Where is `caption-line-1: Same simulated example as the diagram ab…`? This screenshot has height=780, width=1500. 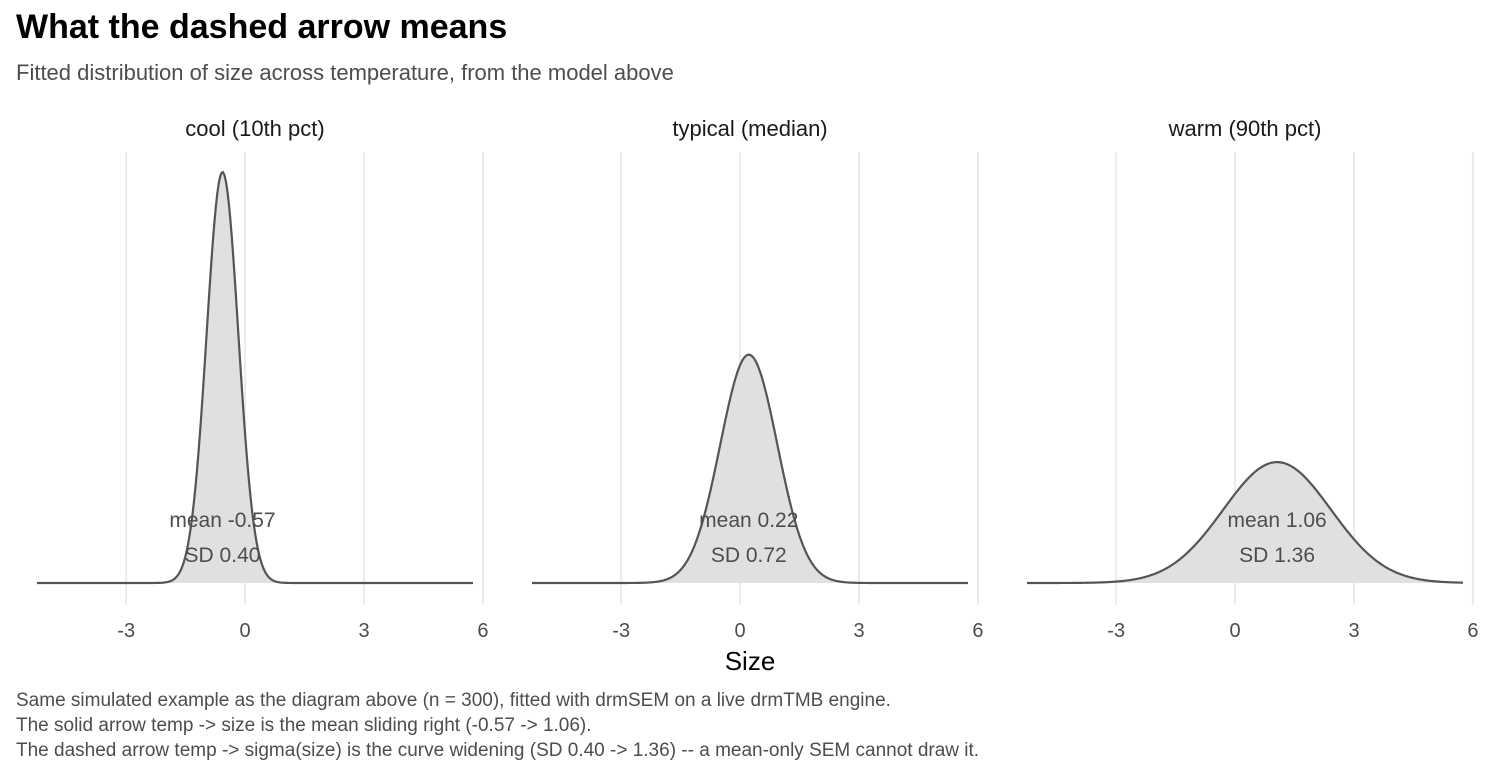
caption-line-1: Same simulated example as the diagram ab… is located at coordinates (453, 700).